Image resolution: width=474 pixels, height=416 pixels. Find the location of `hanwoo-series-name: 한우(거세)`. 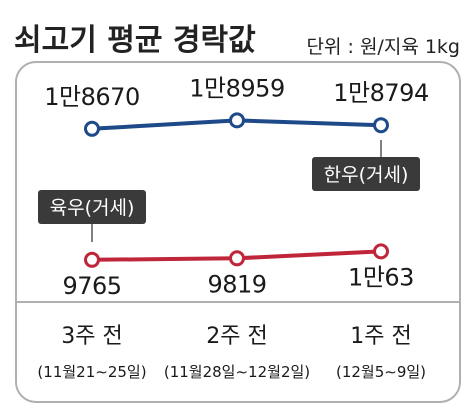

hanwoo-series-name: 한우(거세) is located at coordinates (366, 175).